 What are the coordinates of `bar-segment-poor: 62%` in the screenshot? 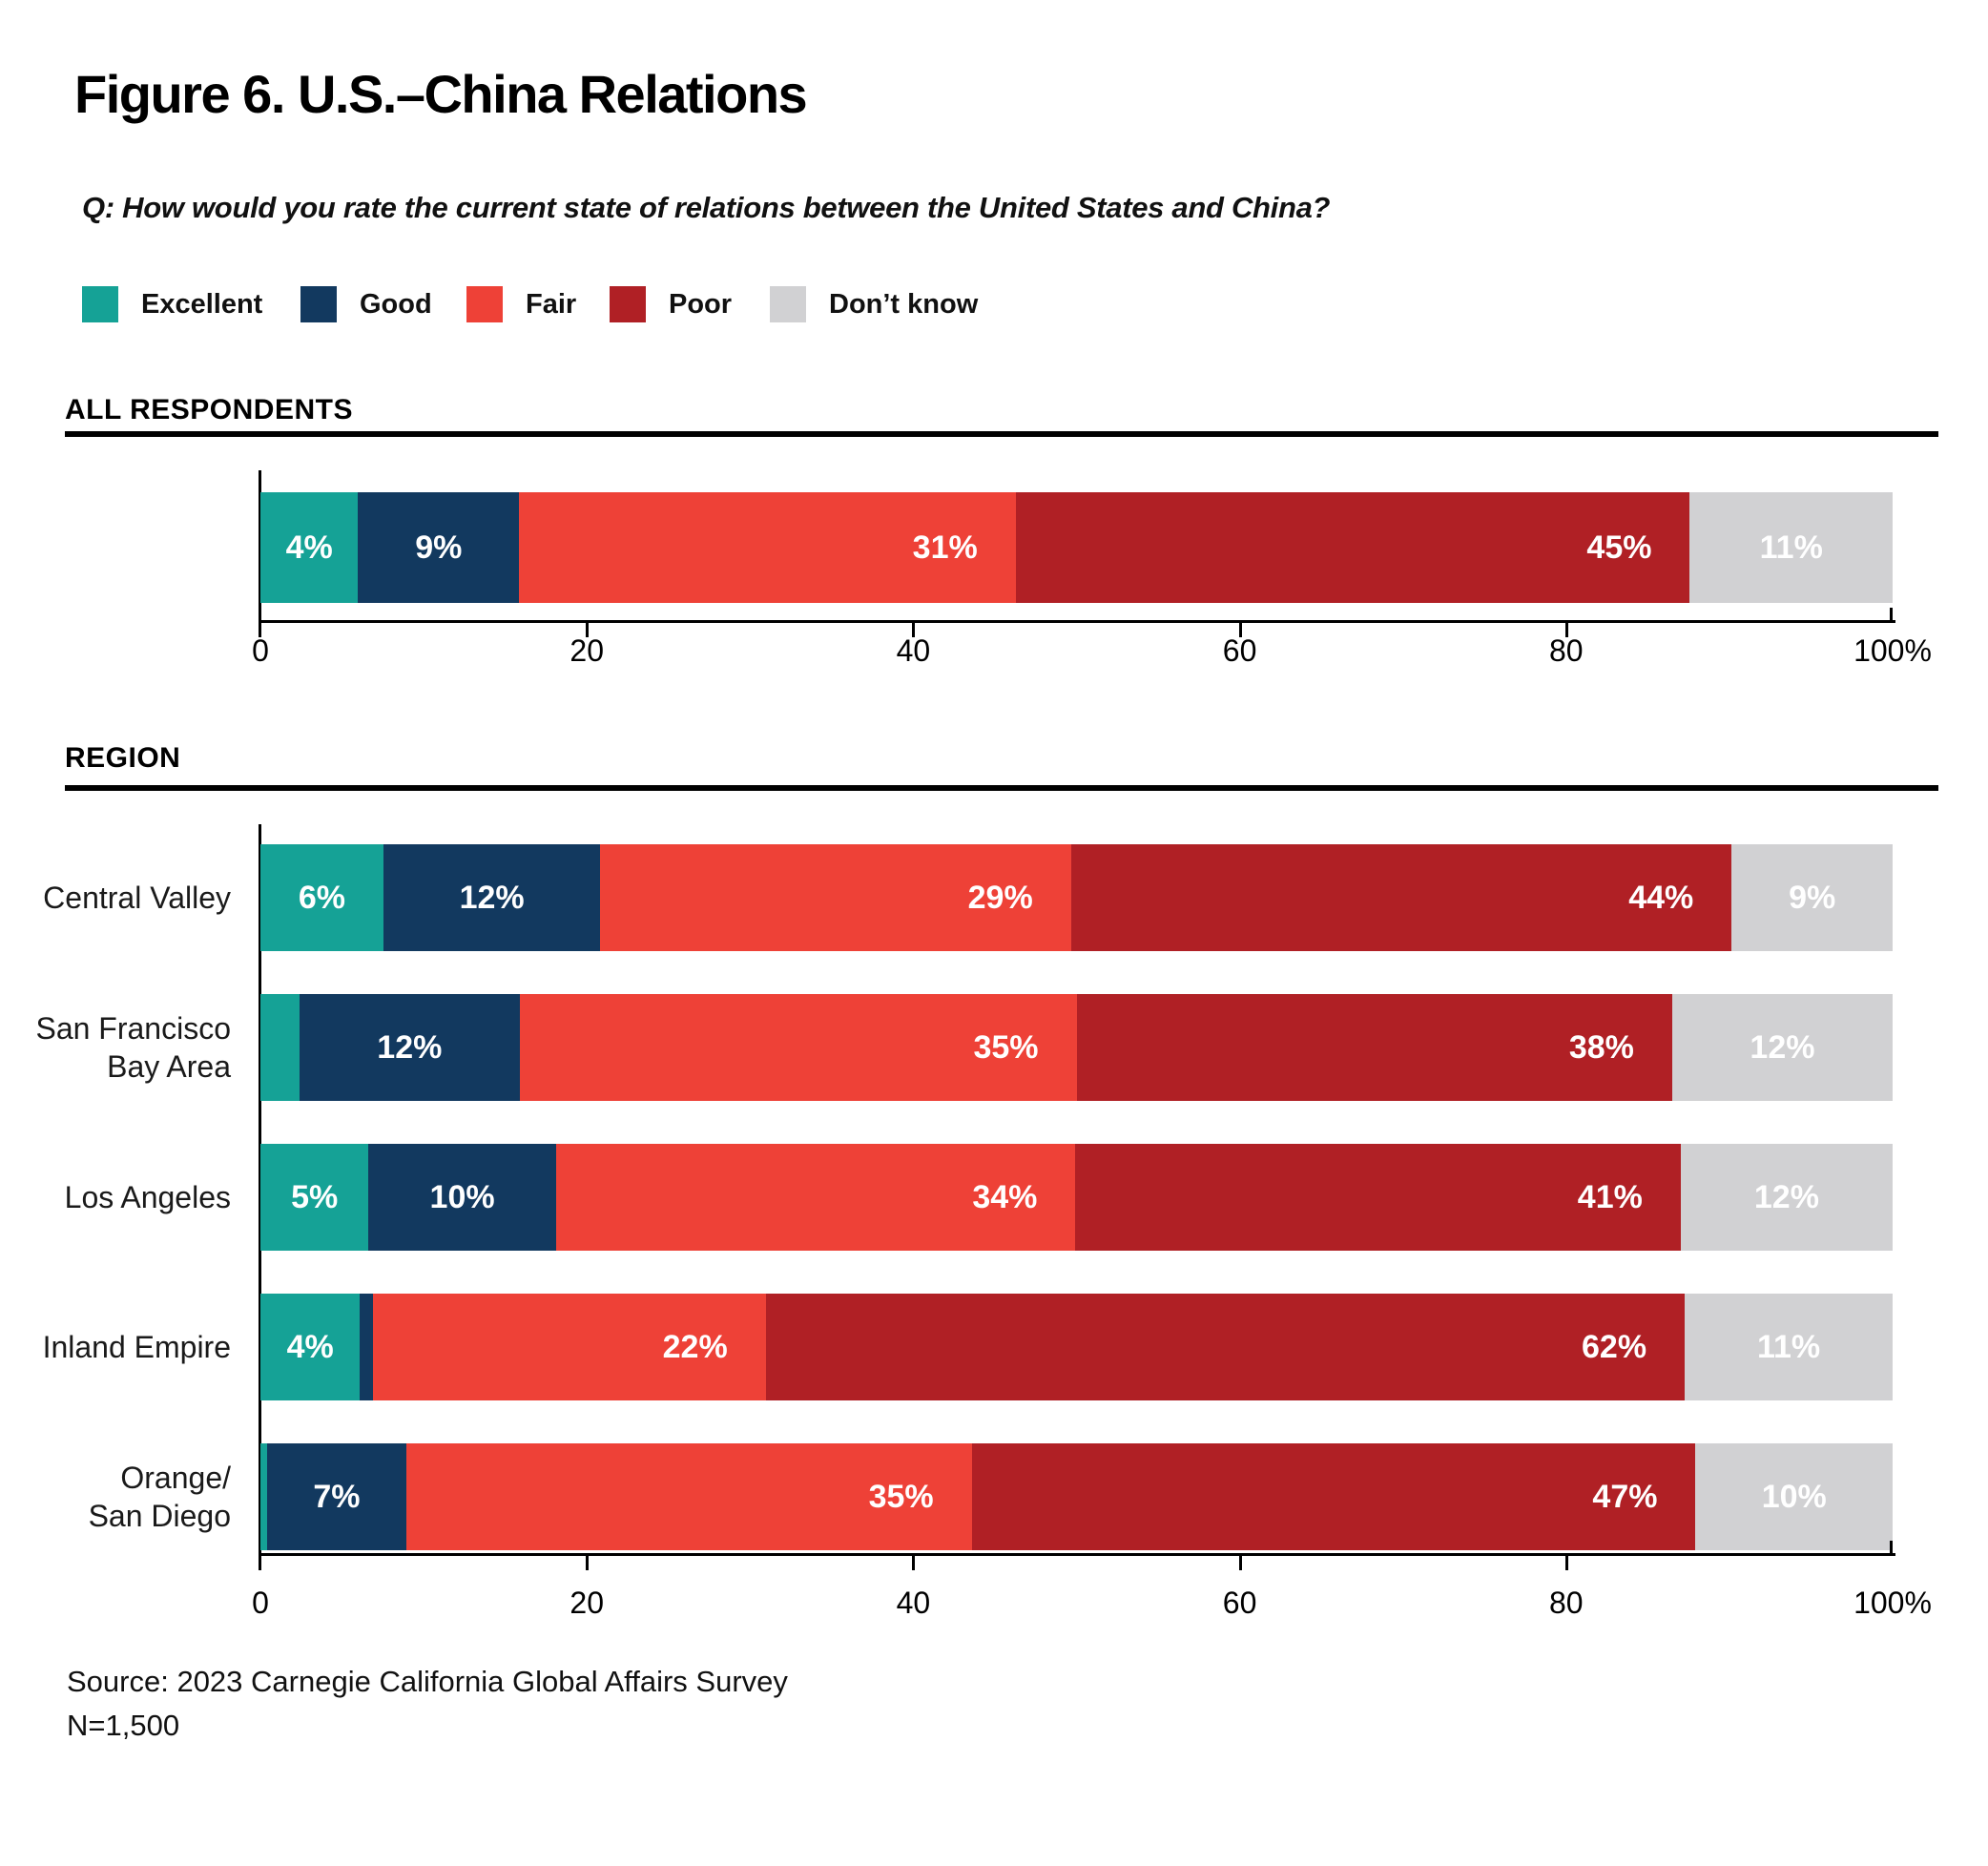 It's located at (1226, 1347).